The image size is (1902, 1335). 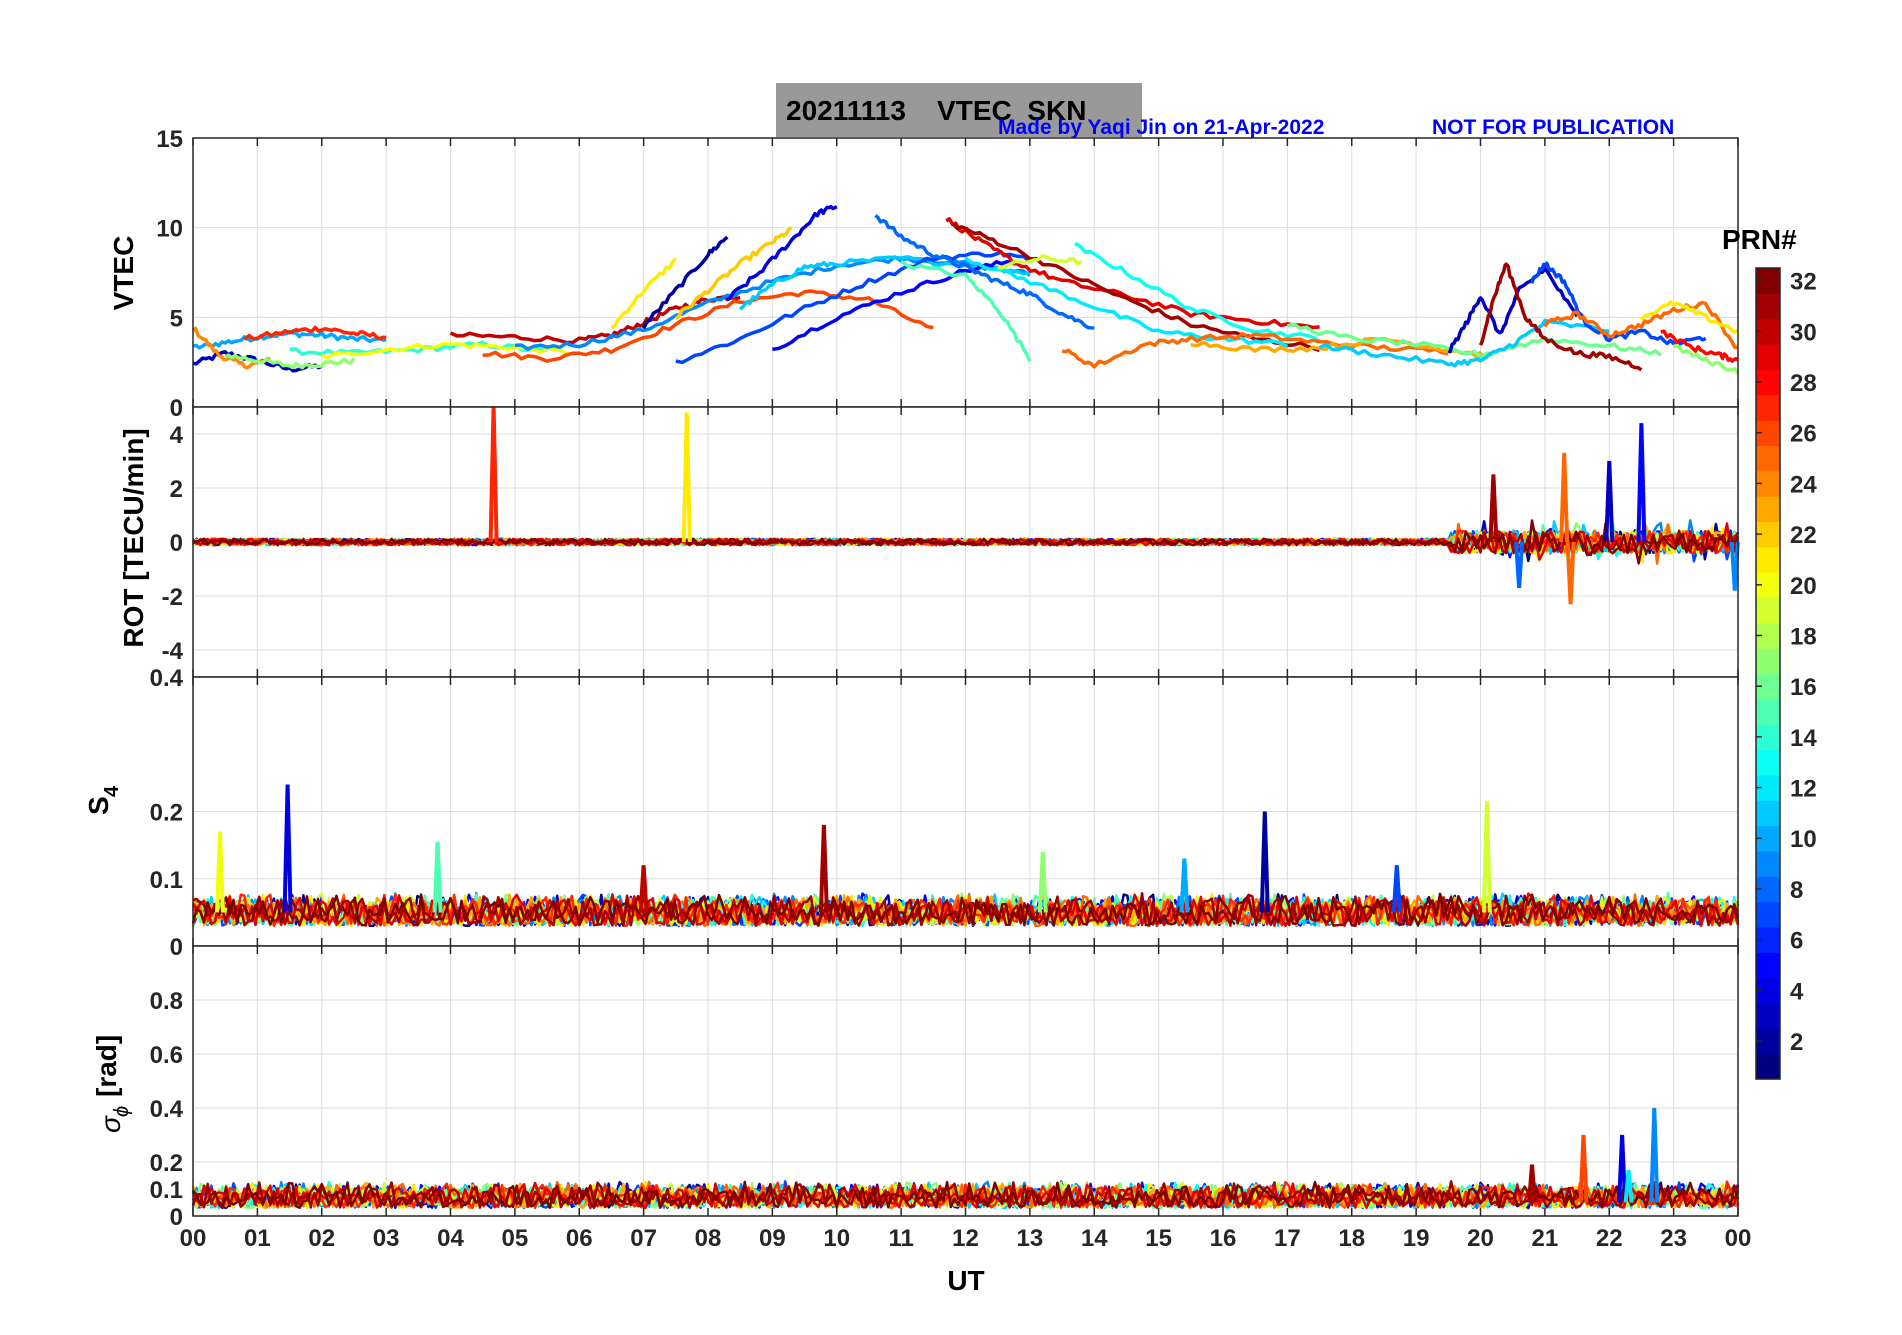 What do you see at coordinates (1609, 1238) in the screenshot?
I see `x-tick-label: 22` at bounding box center [1609, 1238].